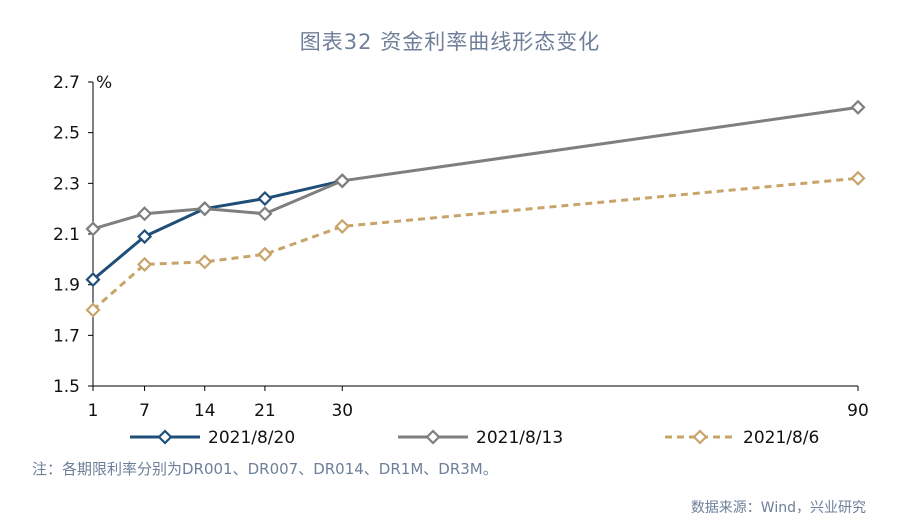 The width and height of the screenshot is (900, 529). Describe the element at coordinates (66, 184) in the screenshot. I see `y-tick-label: 2.3` at that location.